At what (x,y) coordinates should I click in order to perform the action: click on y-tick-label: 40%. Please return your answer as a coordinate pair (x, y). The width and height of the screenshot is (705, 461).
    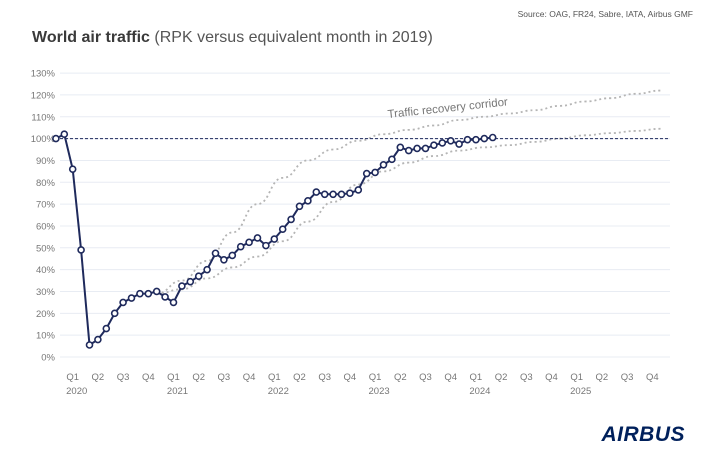
    Looking at the image, I should click on (46, 270).